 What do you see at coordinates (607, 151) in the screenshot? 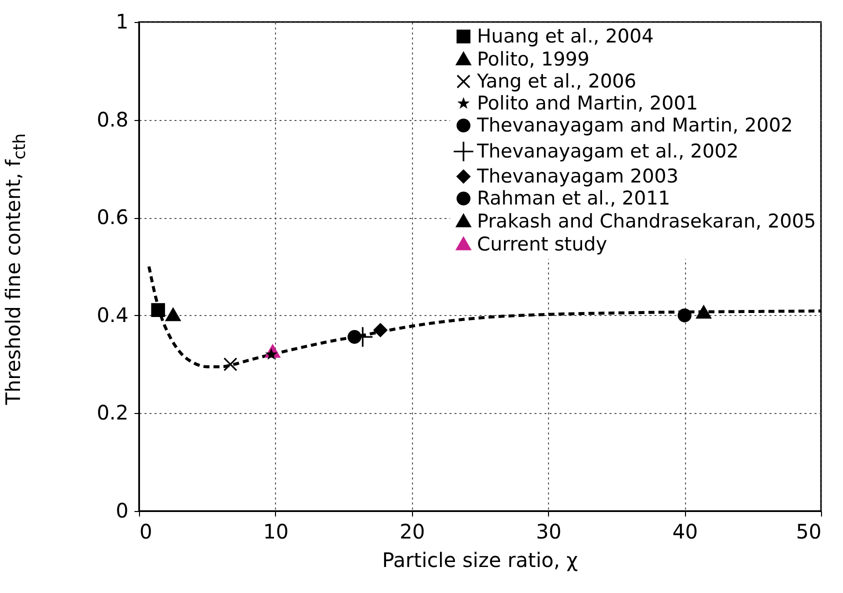
I see `legend-label: Thevanayagam et al., 2002` at bounding box center [607, 151].